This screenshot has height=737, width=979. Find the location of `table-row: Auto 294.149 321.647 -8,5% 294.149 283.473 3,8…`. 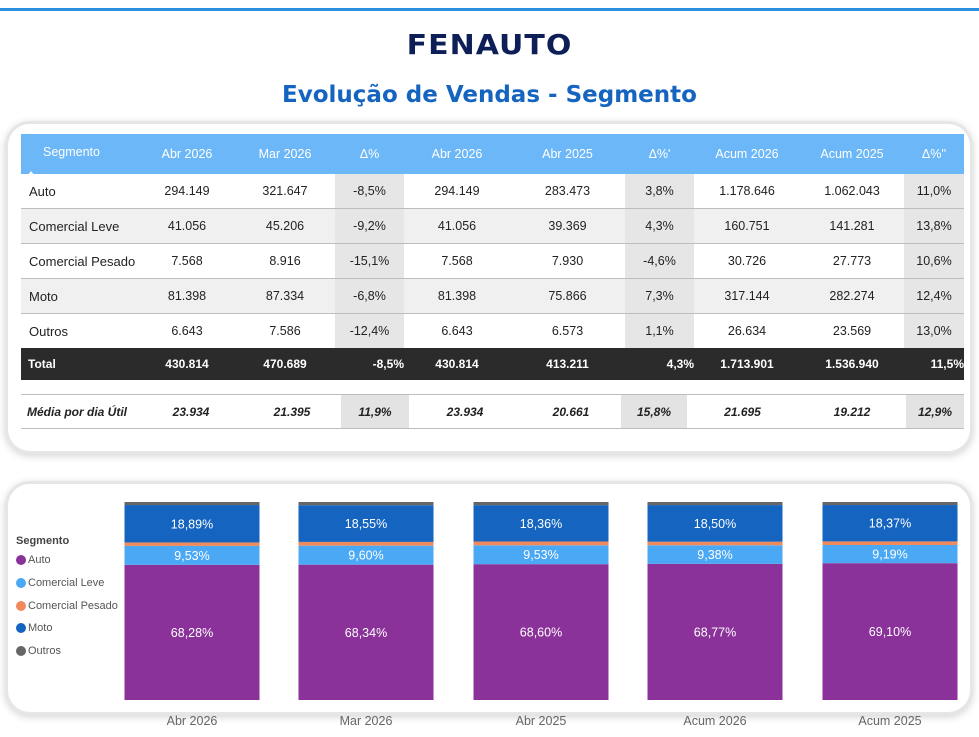

table-row: Auto 294.149 321.647 -8,5% 294.149 283.473 3,8… is located at coordinates (492, 191).